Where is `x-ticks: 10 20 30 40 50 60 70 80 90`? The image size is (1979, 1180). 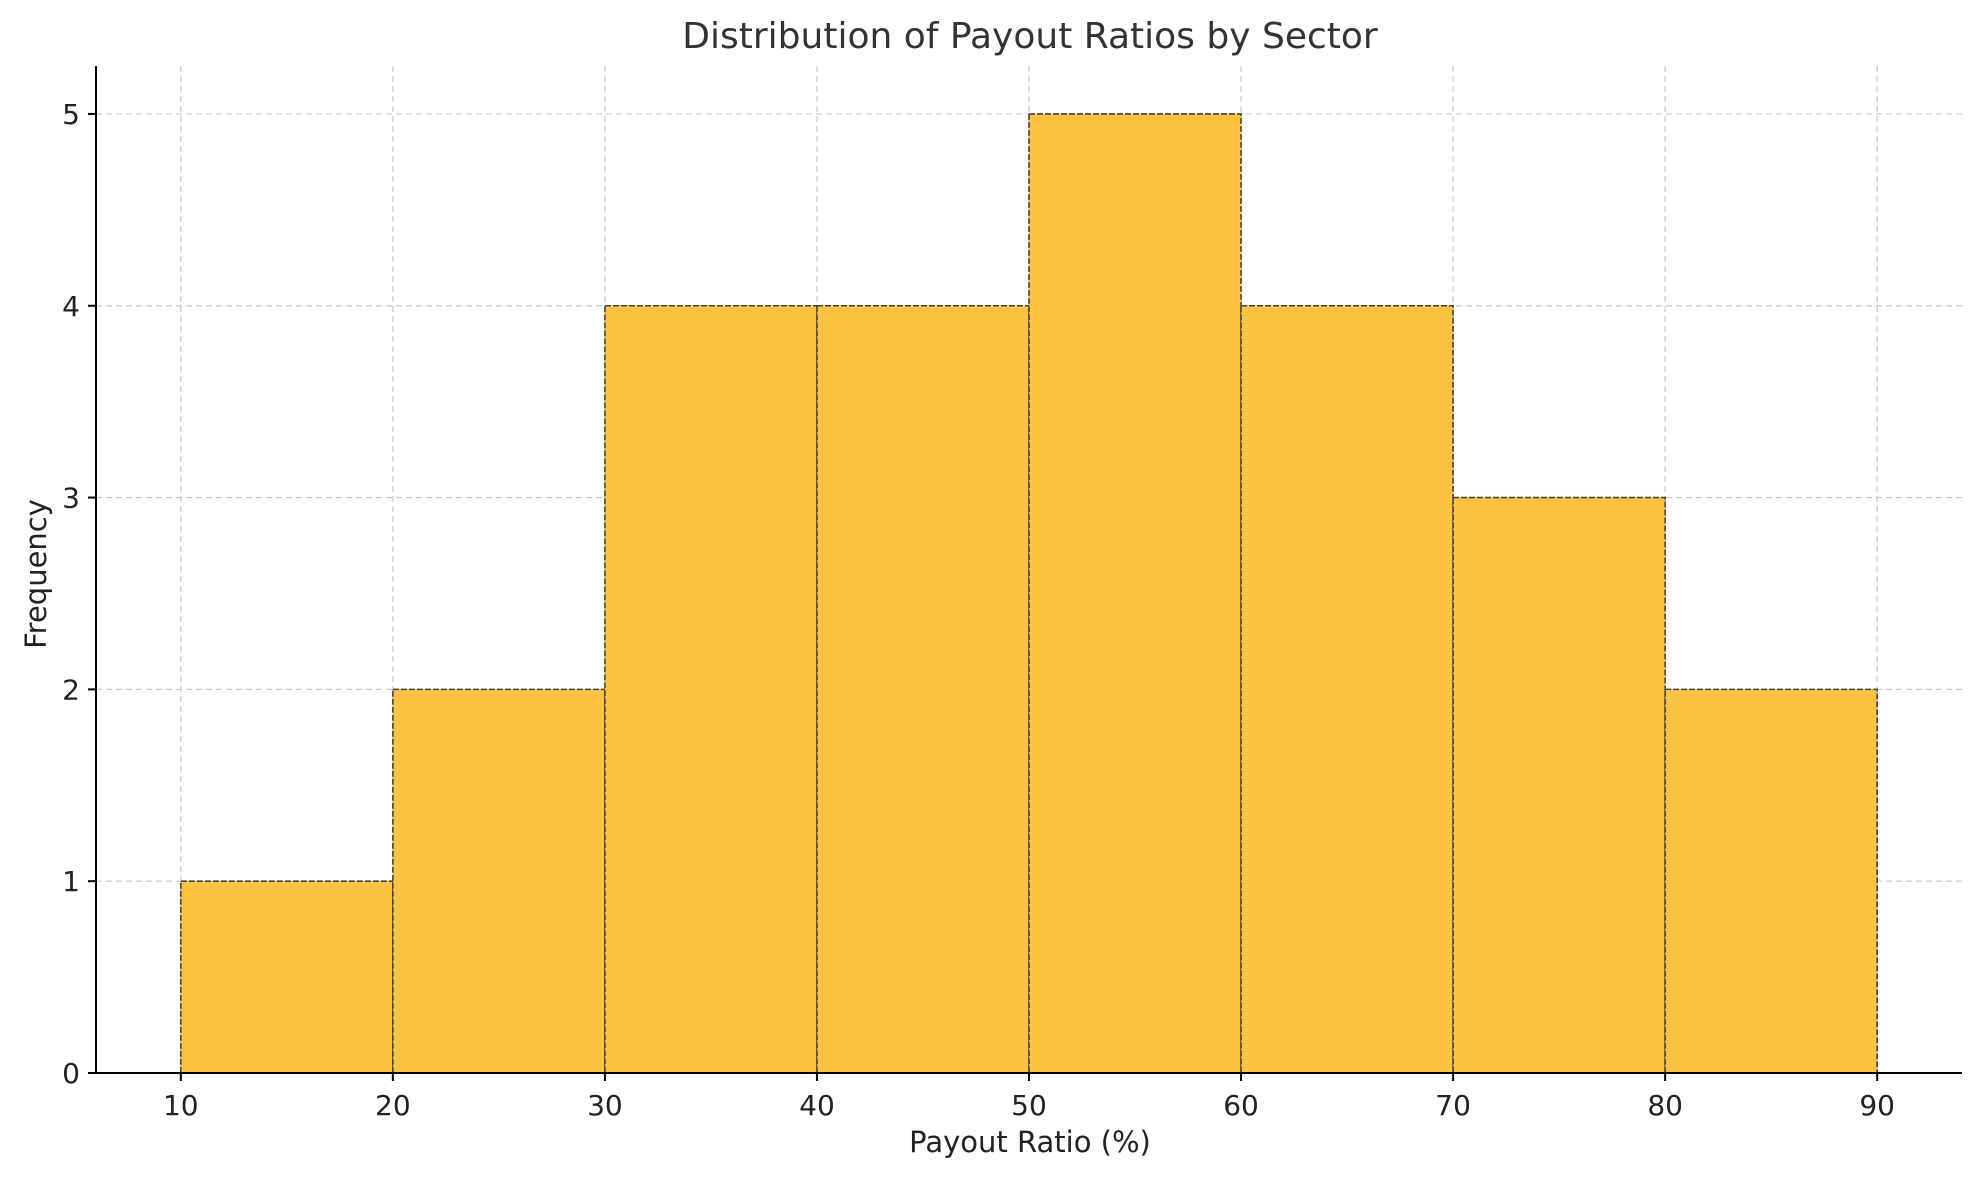 x-ticks: 10 20 30 40 50 60 70 80 90 is located at coordinates (1029, 1097).